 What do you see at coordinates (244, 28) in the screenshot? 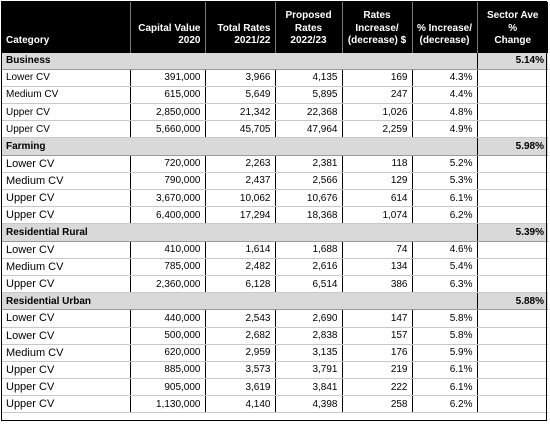
I see `column-header-line: Total Rates` at bounding box center [244, 28].